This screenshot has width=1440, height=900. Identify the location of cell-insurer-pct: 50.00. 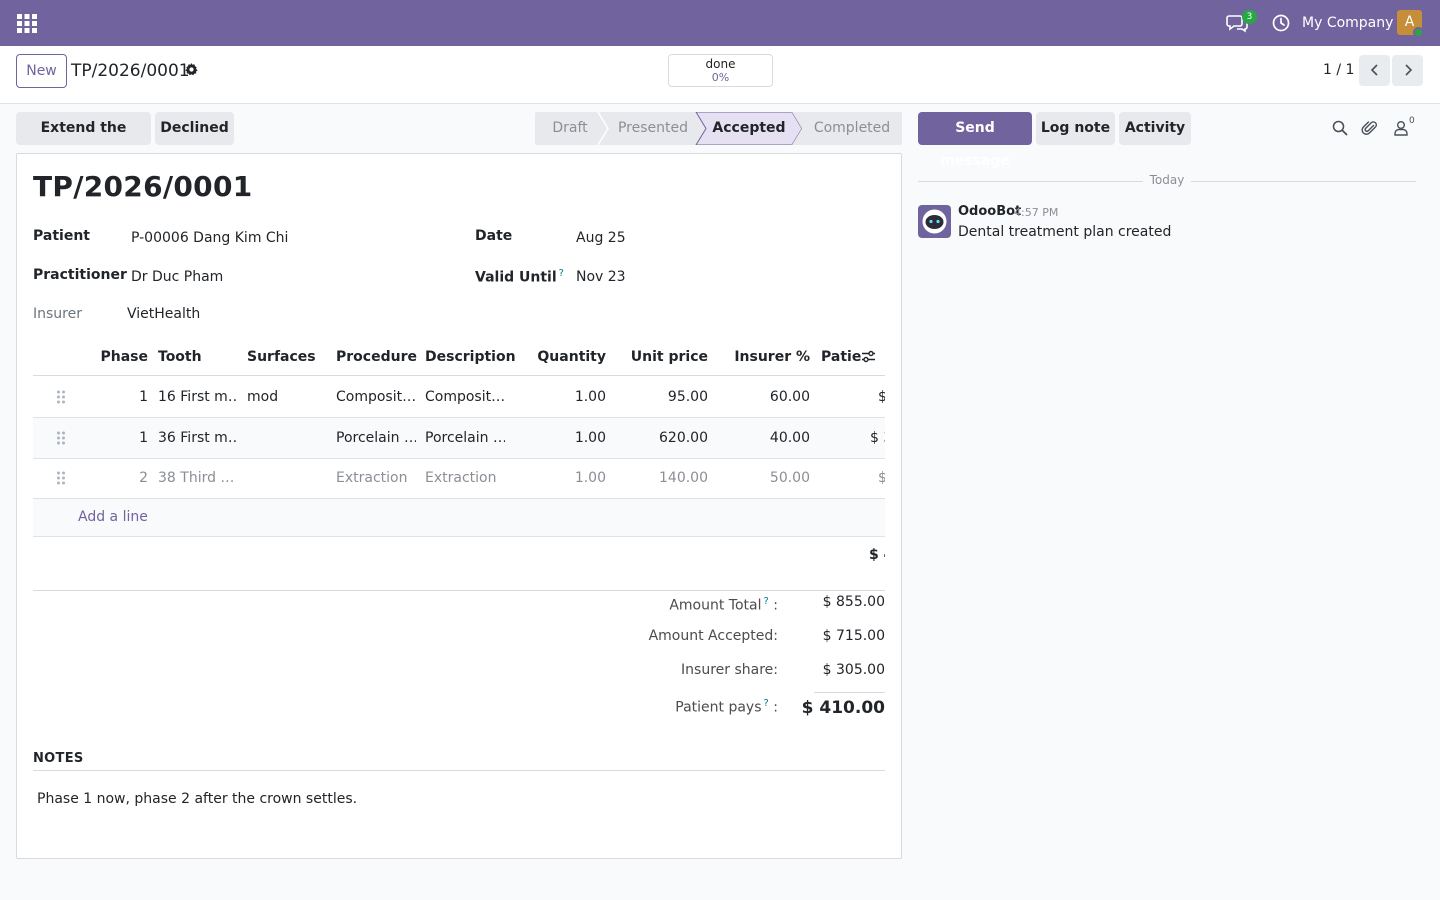
(789, 478).